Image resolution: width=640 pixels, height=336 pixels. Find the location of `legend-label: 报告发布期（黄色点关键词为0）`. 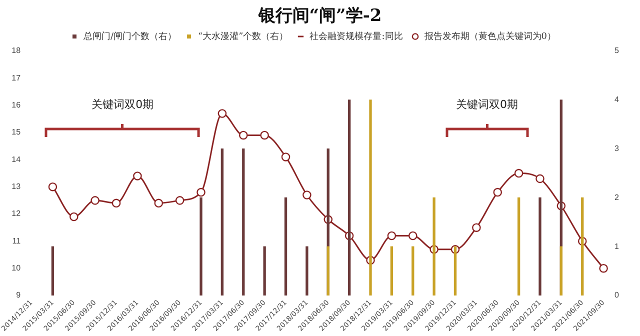

legend-label: 报告发布期（黄色点关键词为0） is located at coordinates (489, 36).